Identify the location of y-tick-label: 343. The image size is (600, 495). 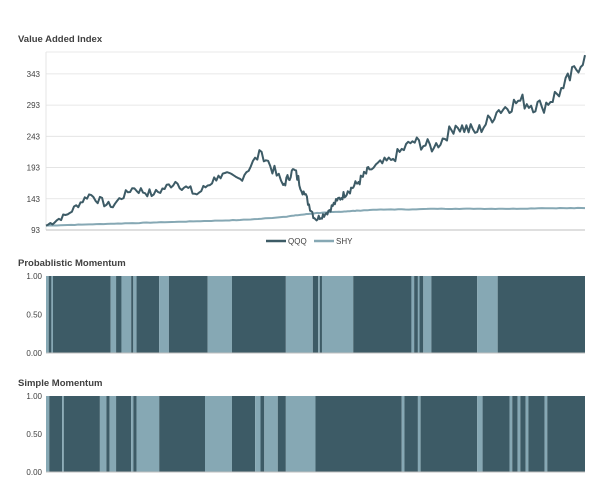
(34, 74).